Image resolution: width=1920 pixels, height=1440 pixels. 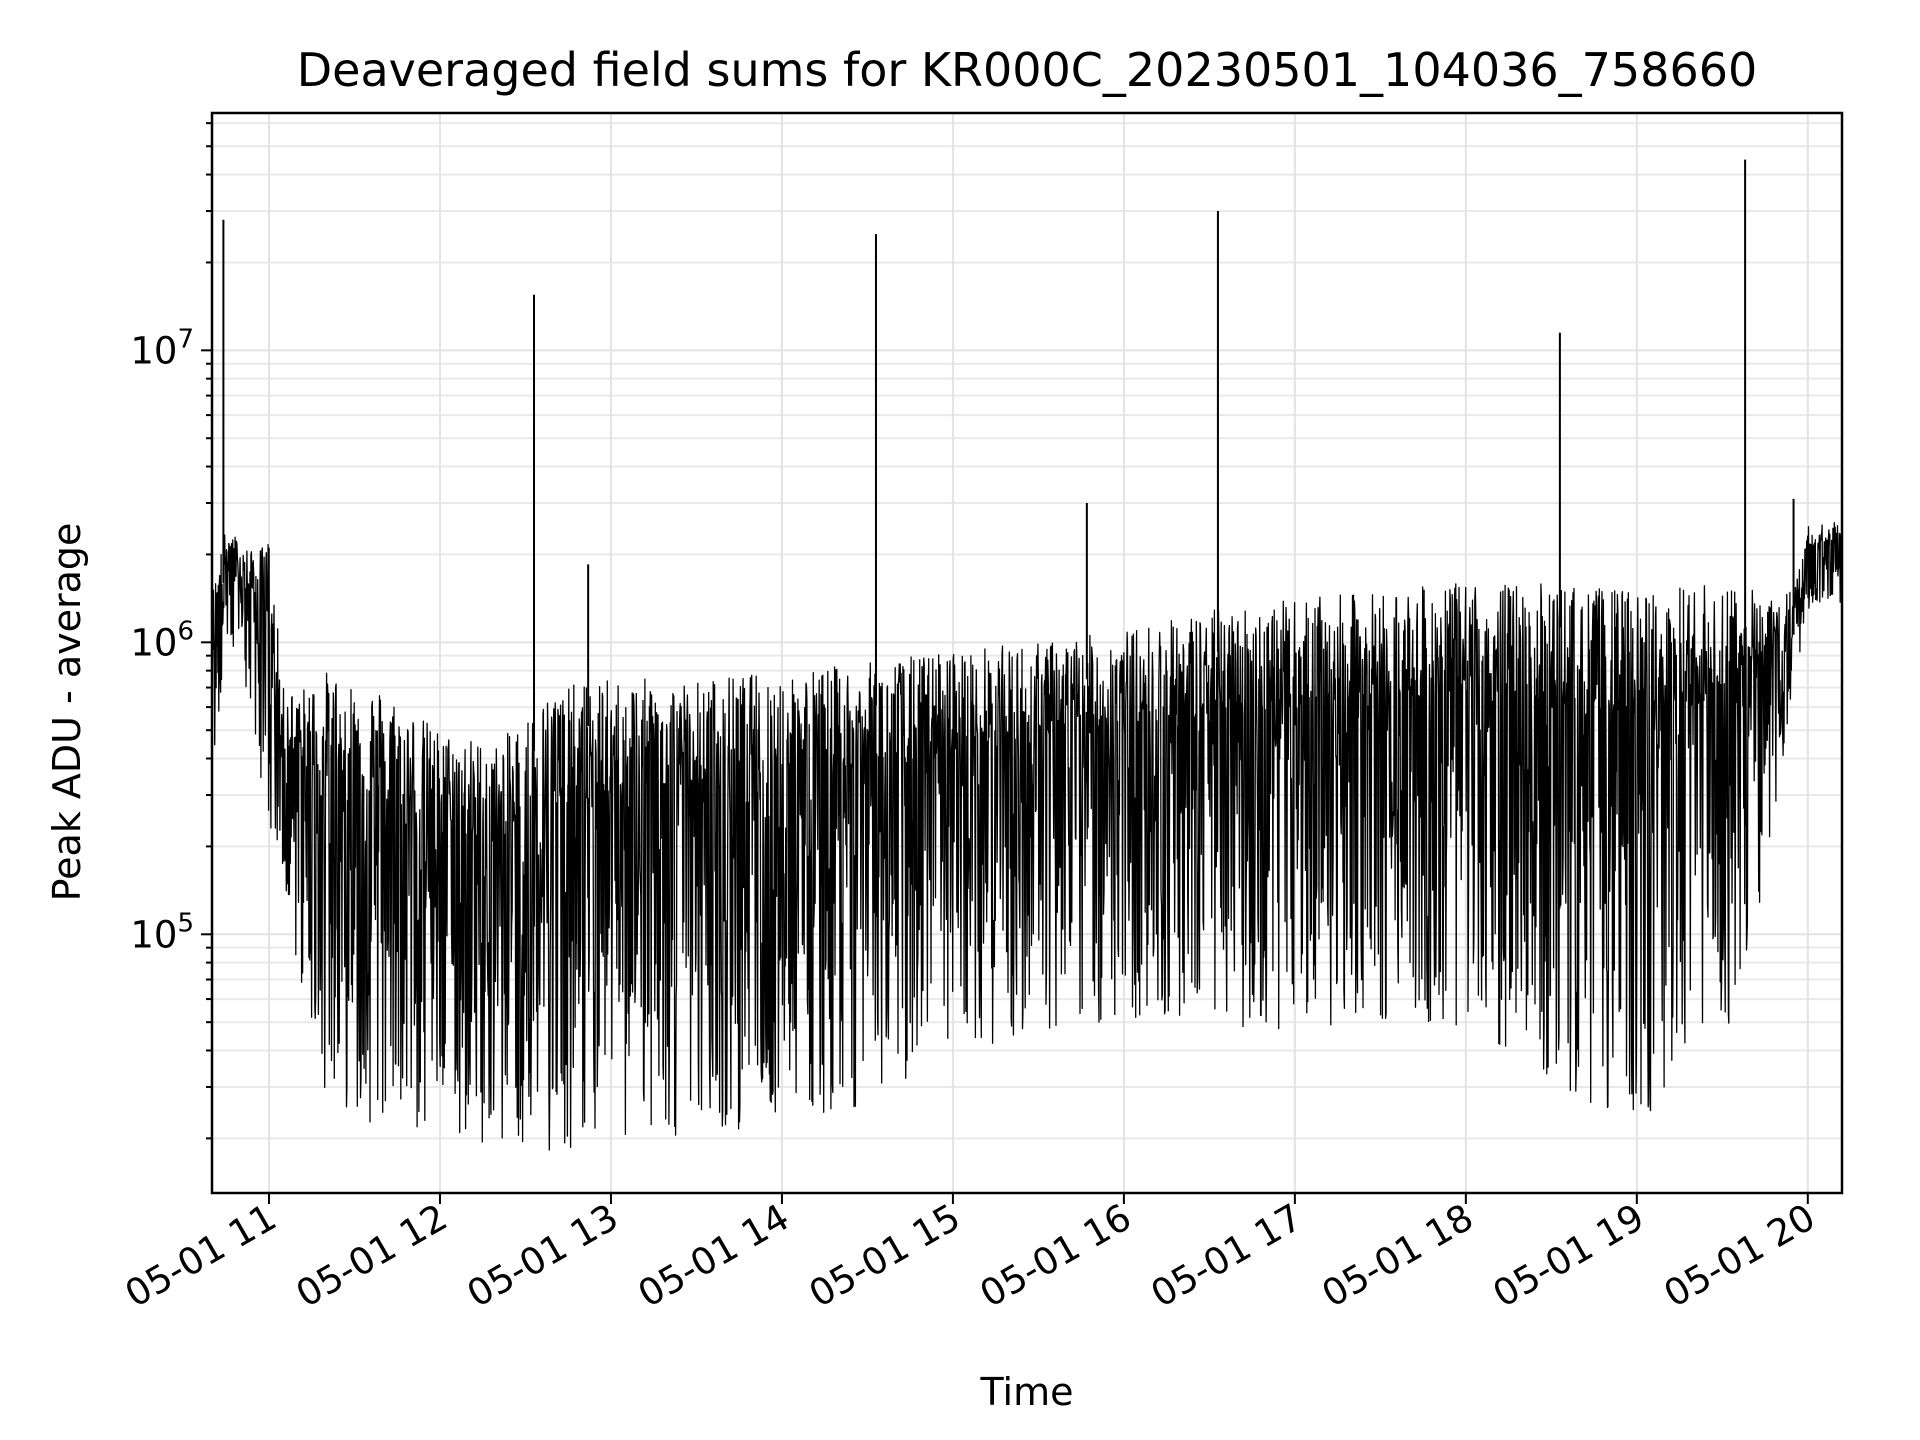 I want to click on x-axis-label: Time, so click(x=1027, y=1392).